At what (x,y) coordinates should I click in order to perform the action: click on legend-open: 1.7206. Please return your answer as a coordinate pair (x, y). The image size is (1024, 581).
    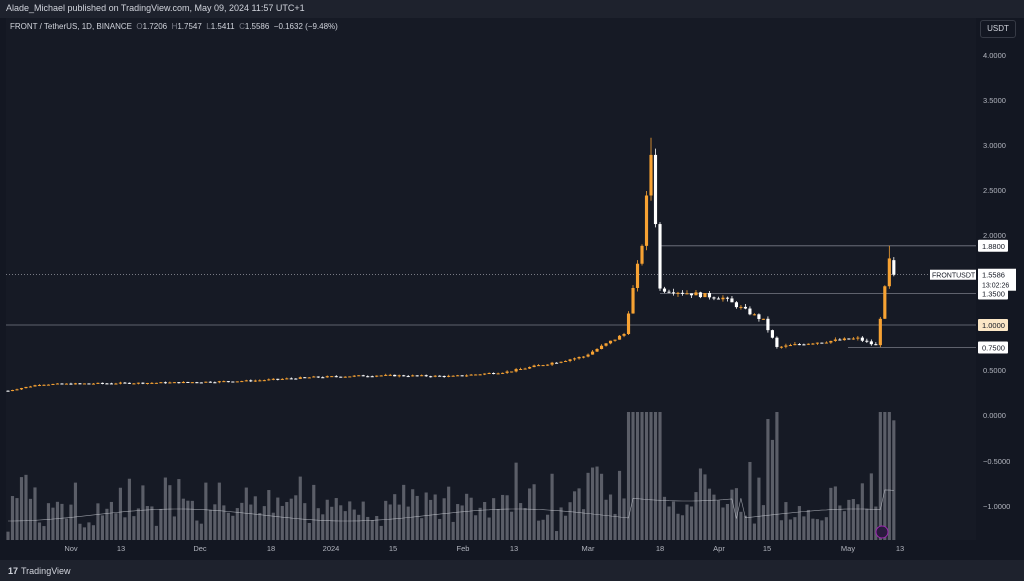
    Looking at the image, I should click on (155, 26).